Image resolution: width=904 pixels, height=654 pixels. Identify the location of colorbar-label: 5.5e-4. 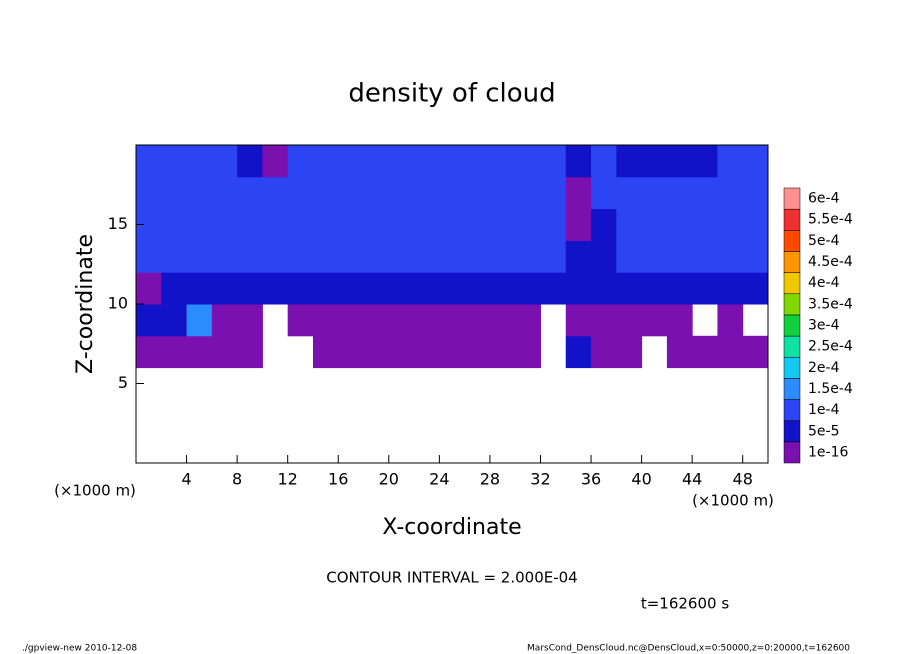
(830, 220).